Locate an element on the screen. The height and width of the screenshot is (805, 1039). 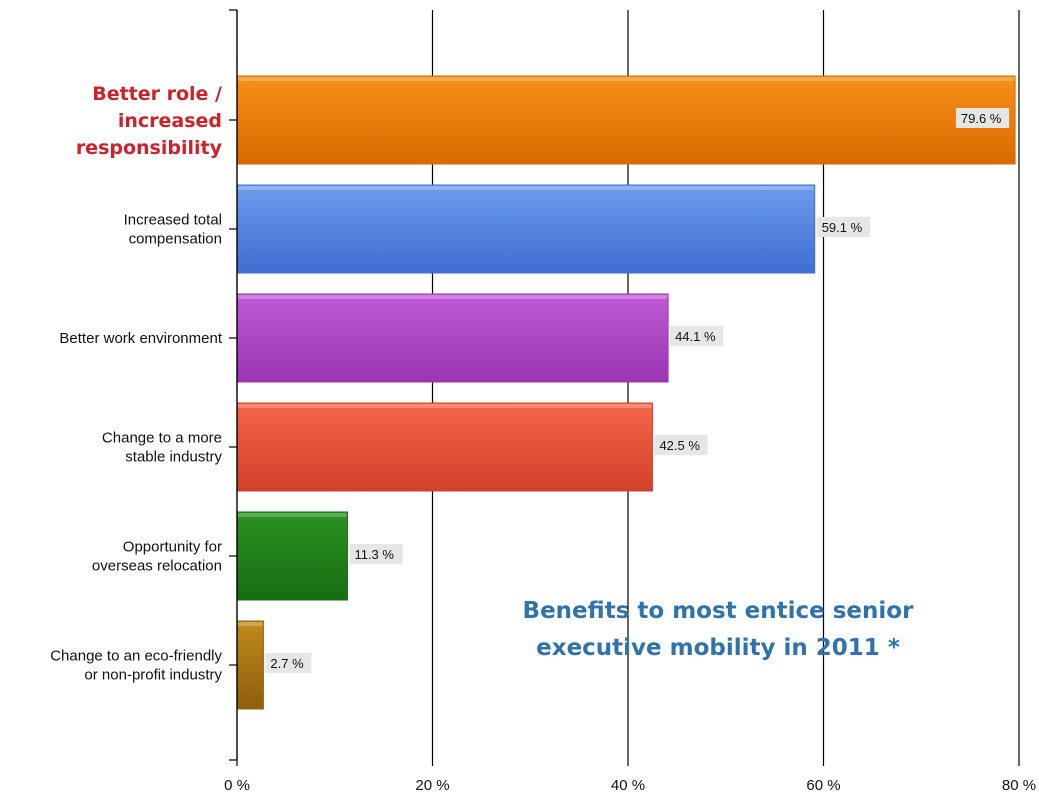
data-label: 44.1 % is located at coordinates (695, 336).